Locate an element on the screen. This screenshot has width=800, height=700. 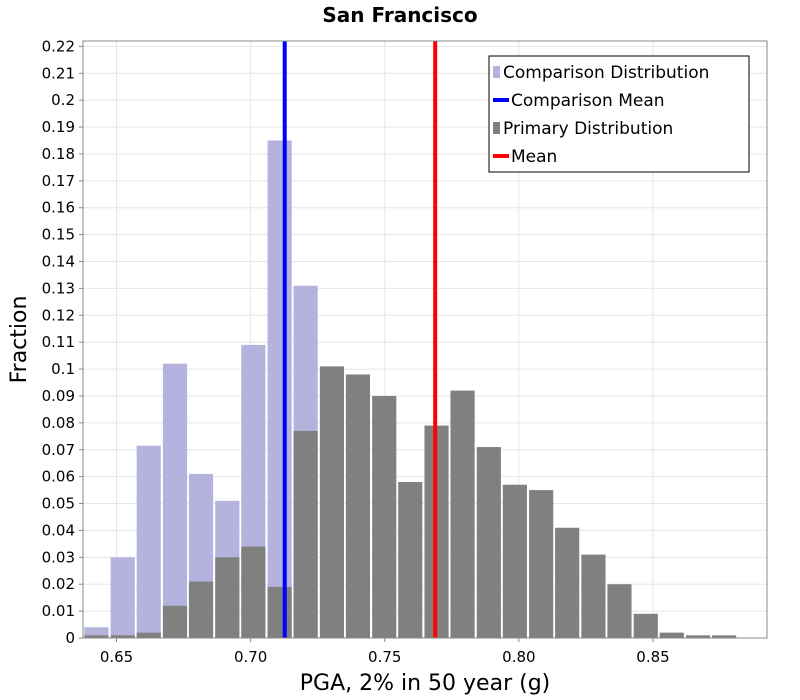
x-tick-label: 0.75 is located at coordinates (384, 657).